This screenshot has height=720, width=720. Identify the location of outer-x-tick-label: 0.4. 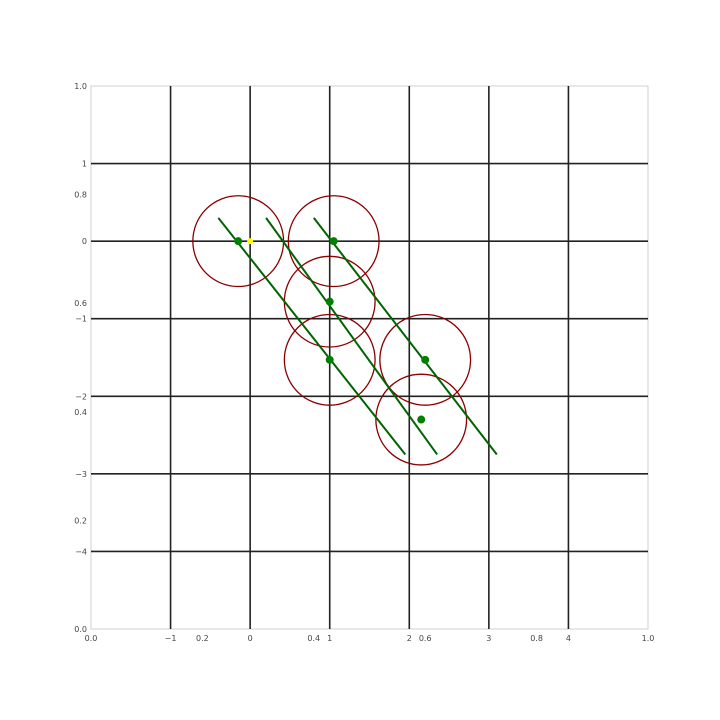
(313, 638).